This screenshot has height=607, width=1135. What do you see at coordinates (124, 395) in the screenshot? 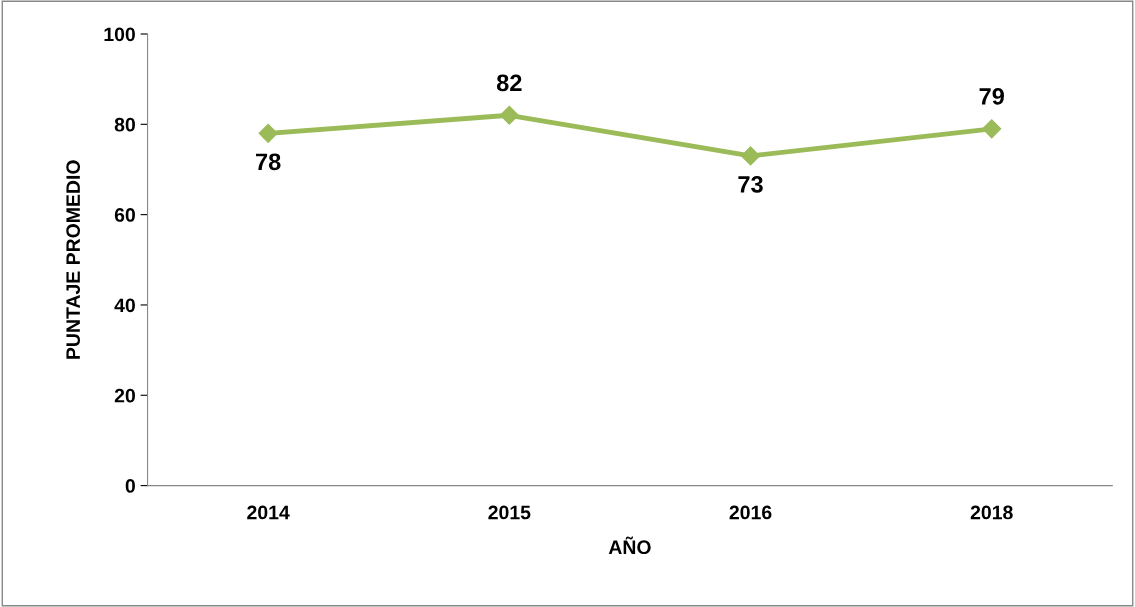
I see `y-tick-label: 20` at bounding box center [124, 395].